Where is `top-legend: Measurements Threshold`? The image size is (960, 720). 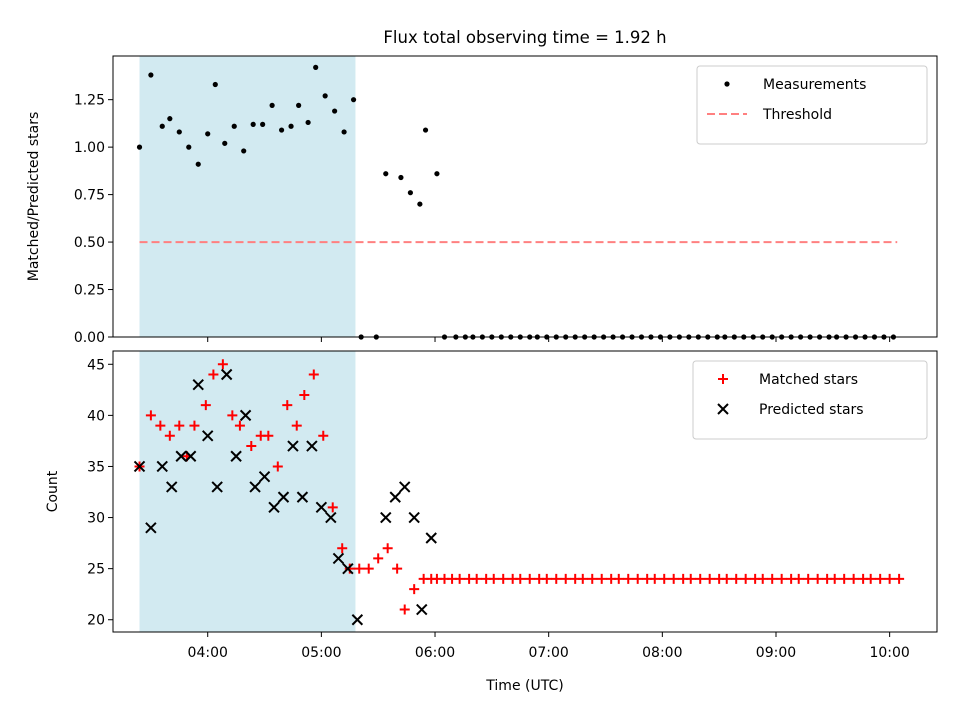
top-legend: Measurements Threshold is located at coordinates (812, 105).